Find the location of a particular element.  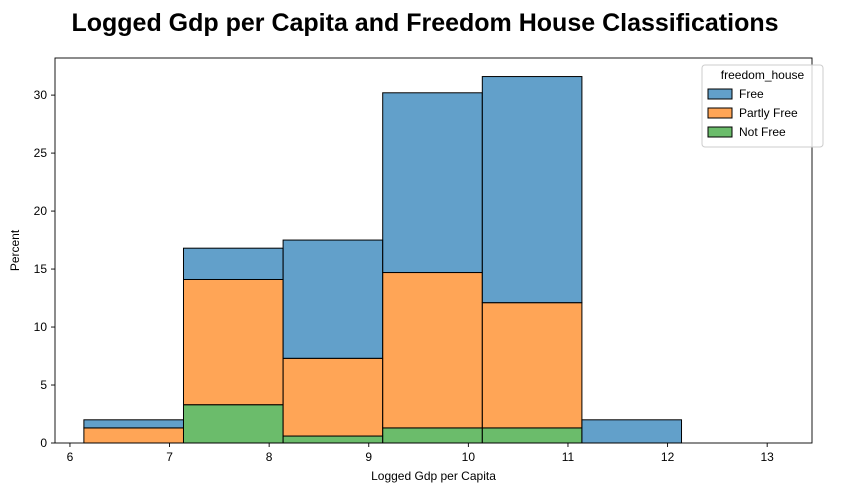

y-tick-label: 15 is located at coordinates (41, 269).